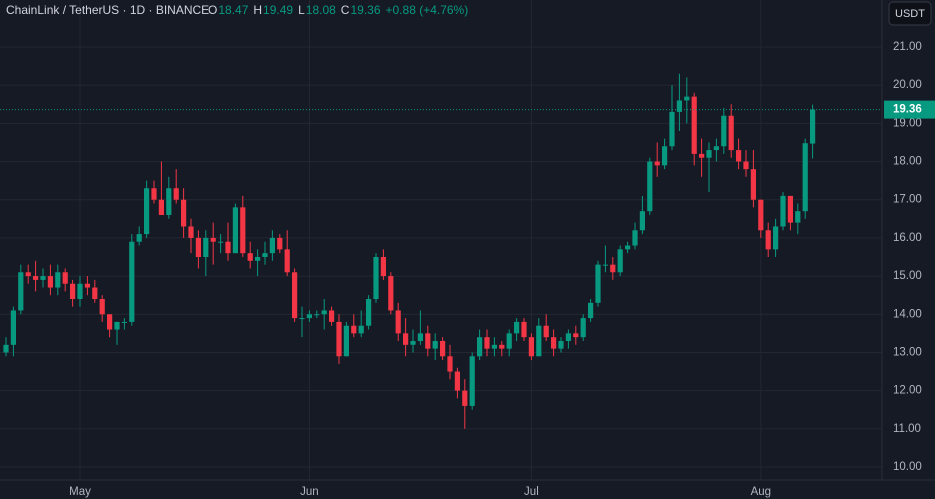  Describe the element at coordinates (907, 123) in the screenshot. I see `y-tick-label: 19.00` at that location.